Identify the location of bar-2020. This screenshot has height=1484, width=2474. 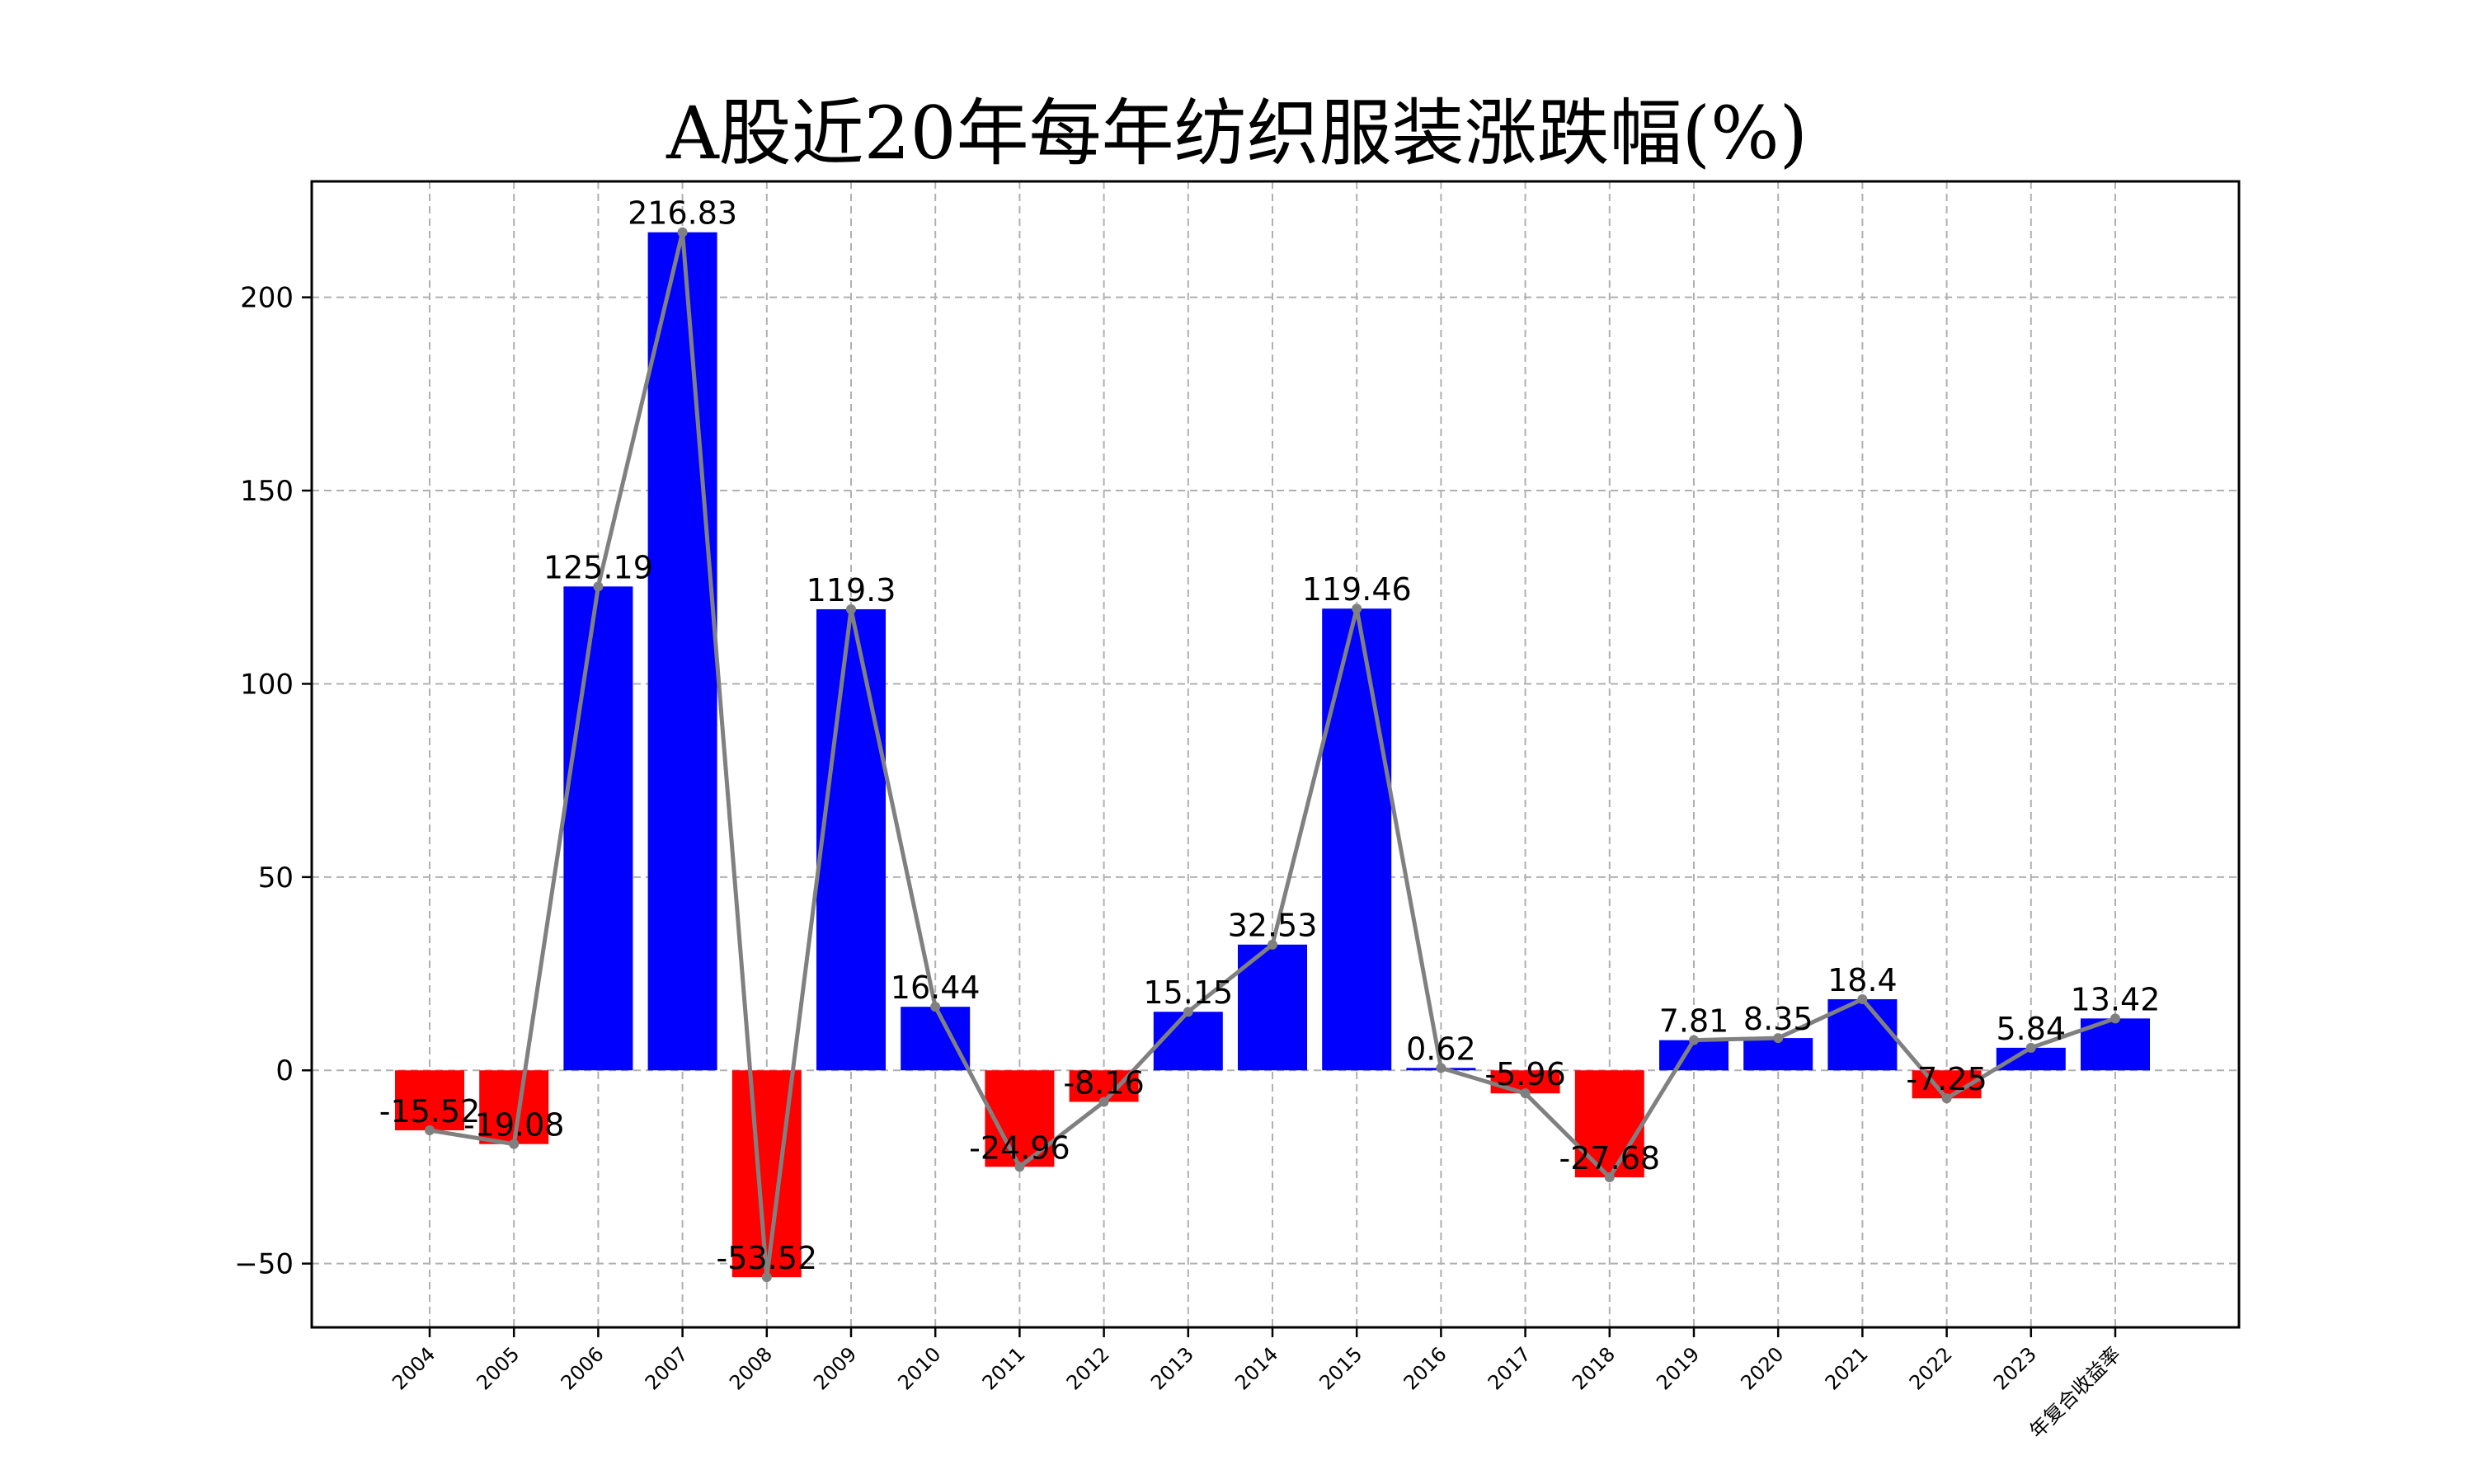
(1778, 1054).